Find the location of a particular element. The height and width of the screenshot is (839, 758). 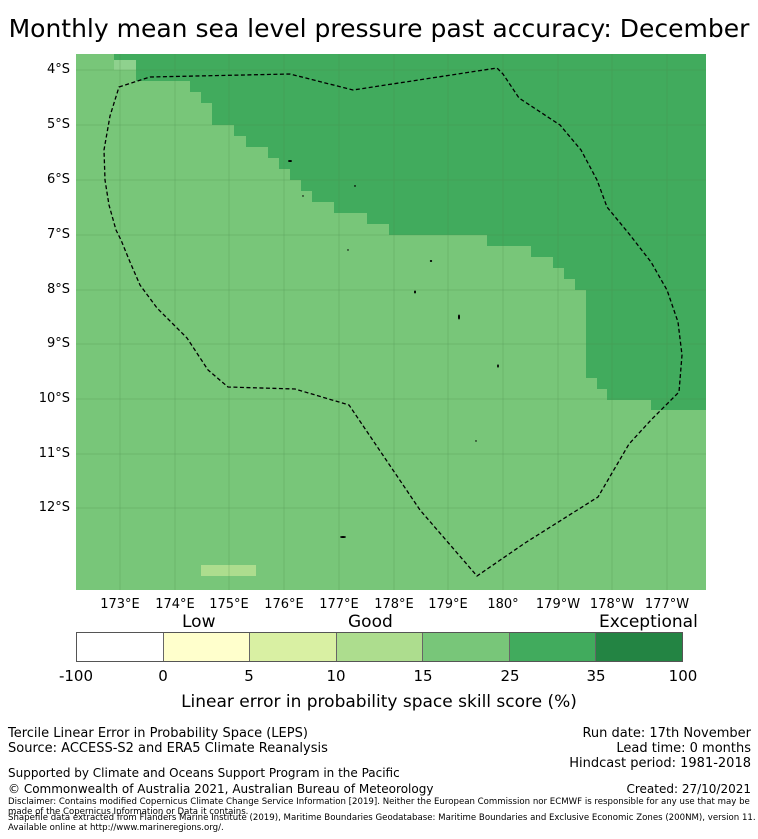

lat-label: 8°S is located at coordinates (58, 289).